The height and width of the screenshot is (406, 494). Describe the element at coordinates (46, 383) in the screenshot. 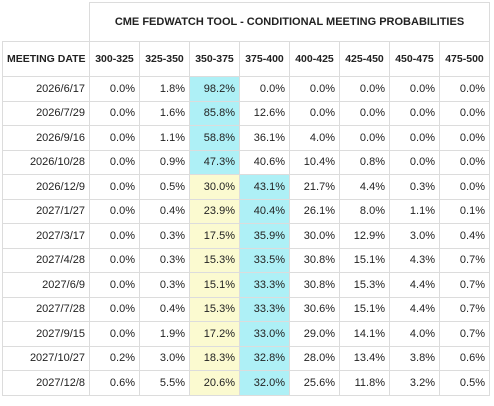

I see `meeting-date: 2027/12/8` at that location.